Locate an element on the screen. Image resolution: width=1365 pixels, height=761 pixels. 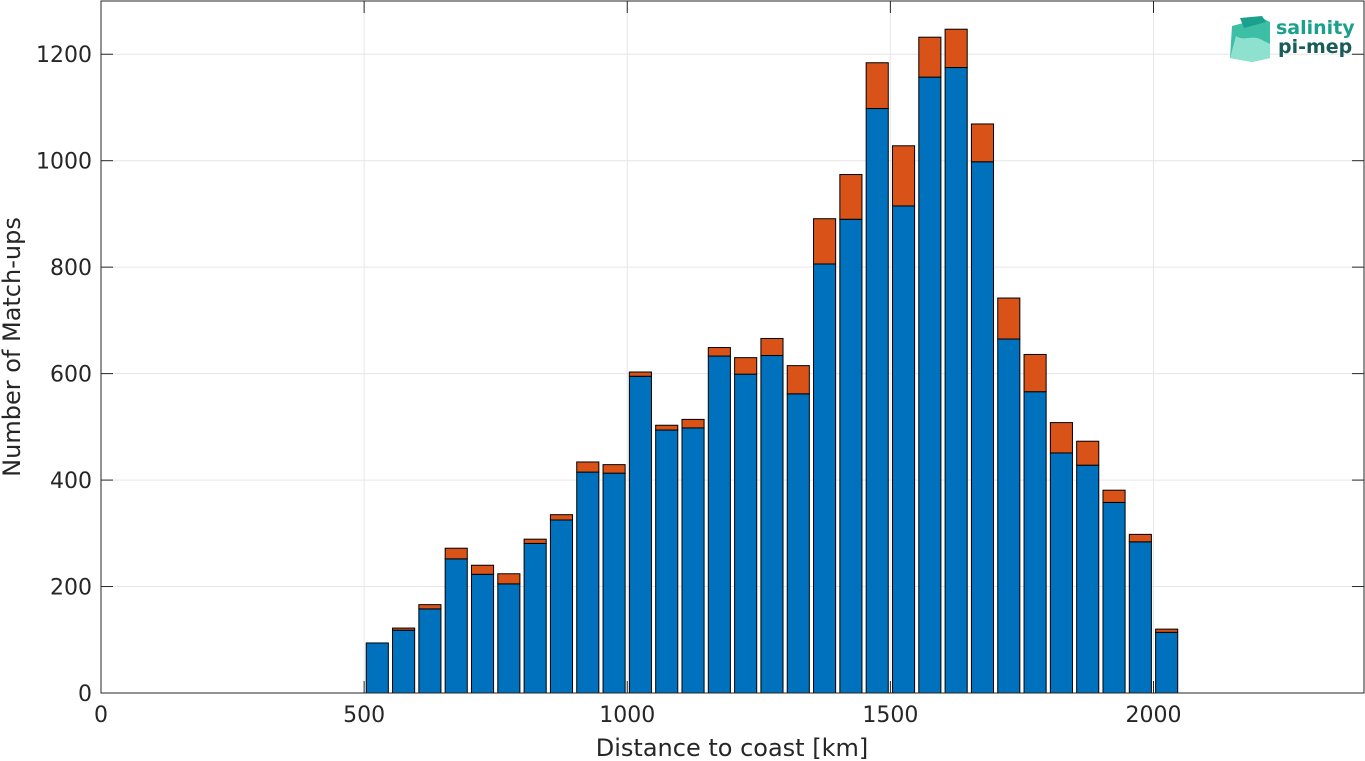
y-tick-label: 600 is located at coordinates (71, 375).